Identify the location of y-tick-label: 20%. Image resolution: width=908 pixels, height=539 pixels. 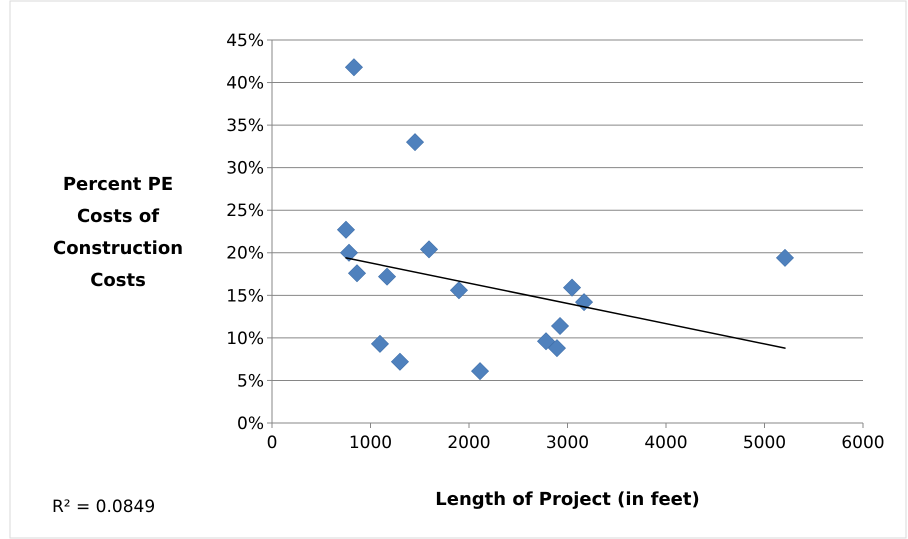
(245, 254).